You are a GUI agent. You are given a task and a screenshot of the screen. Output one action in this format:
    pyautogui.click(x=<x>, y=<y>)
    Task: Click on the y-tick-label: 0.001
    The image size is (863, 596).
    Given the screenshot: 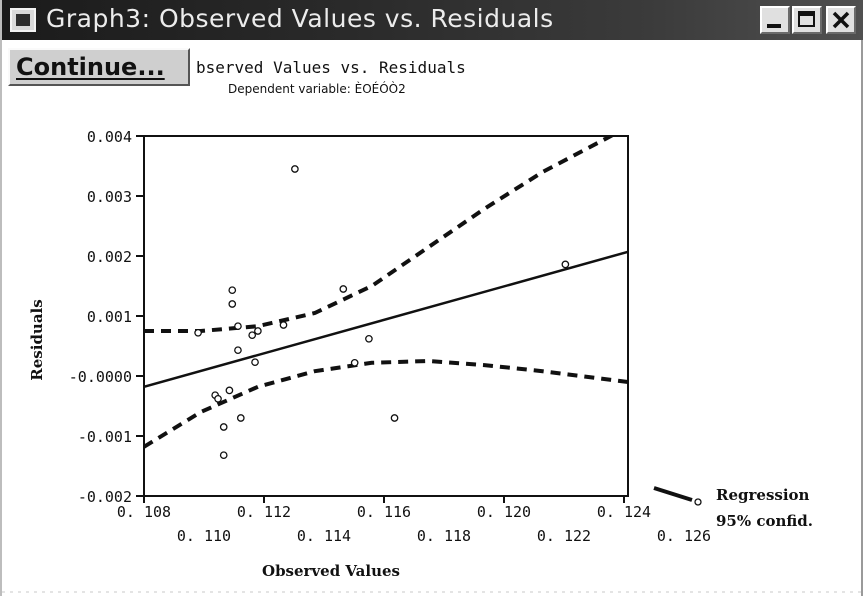 What is the action you would take?
    pyautogui.click(x=109, y=317)
    